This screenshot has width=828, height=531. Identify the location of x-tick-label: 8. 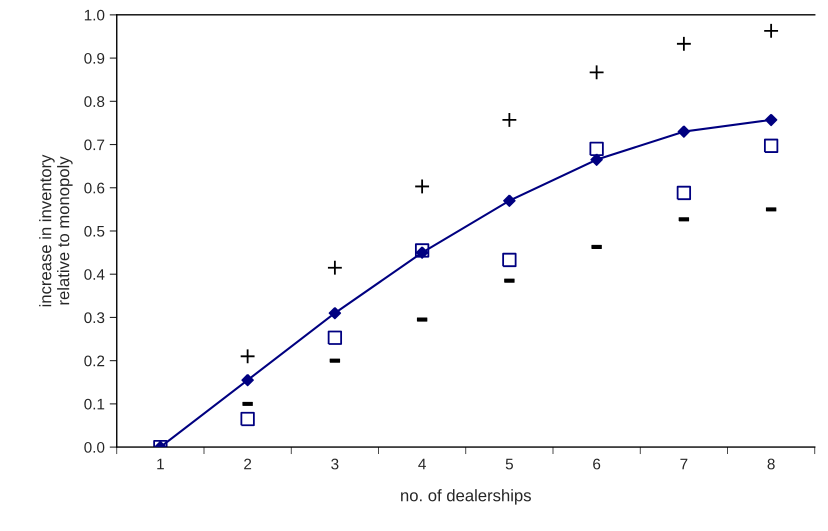
(771, 464).